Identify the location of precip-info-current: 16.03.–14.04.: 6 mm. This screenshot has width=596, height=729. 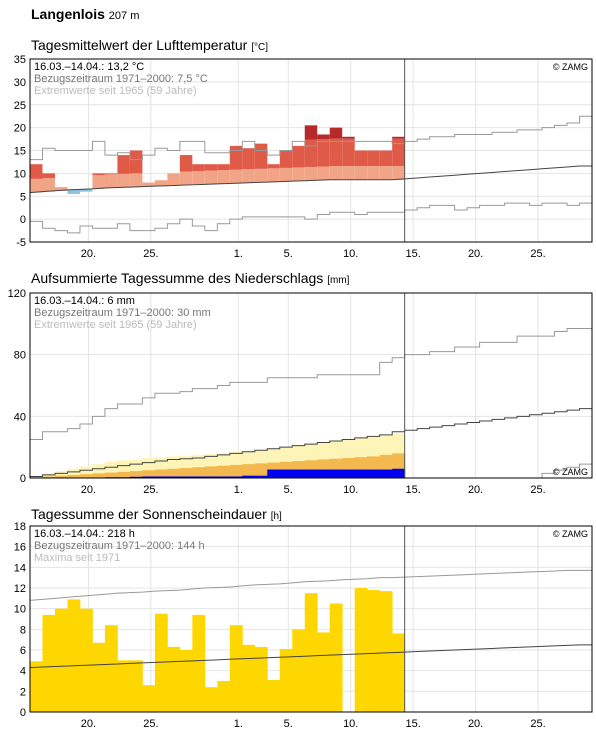
(84, 301).